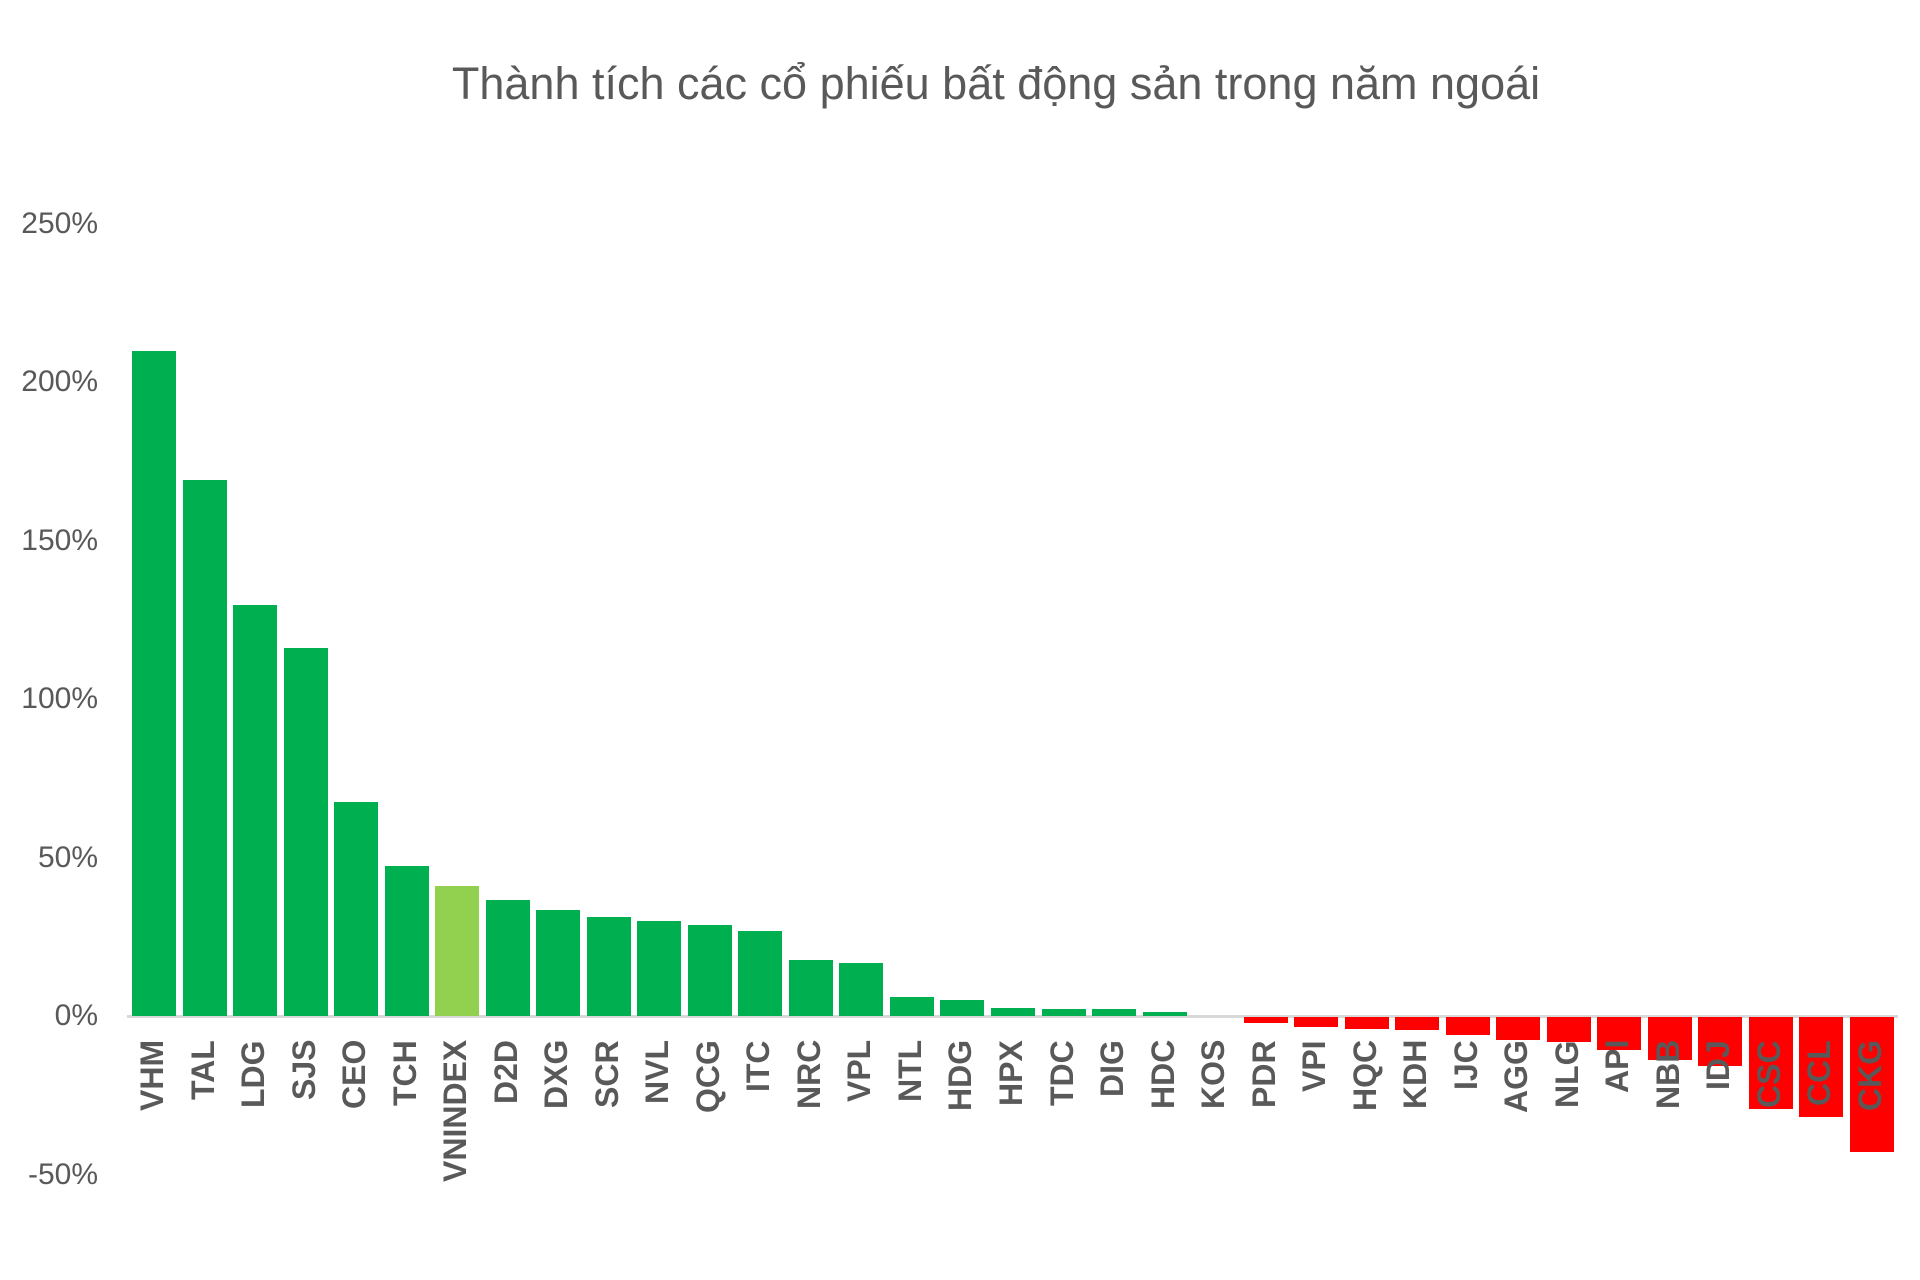 The image size is (1920, 1280). I want to click on bar-vpi, so click(1316, 1022).